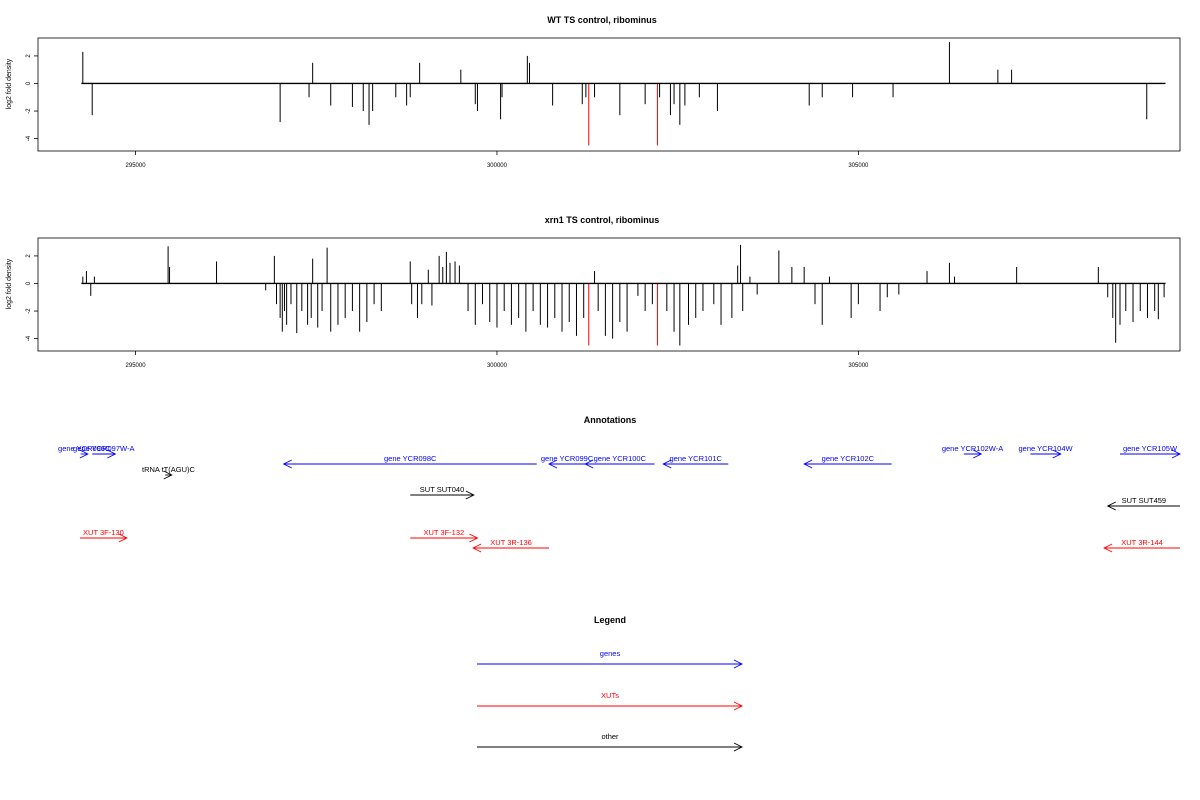 The height and width of the screenshot is (800, 1200). Describe the element at coordinates (610, 420) in the screenshot. I see `annotations-title: Annotations` at that location.